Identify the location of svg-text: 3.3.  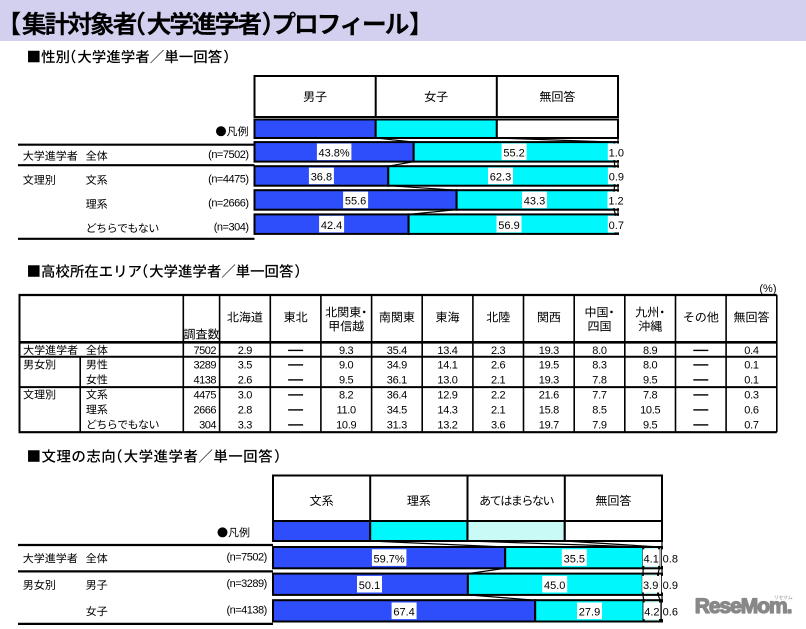
(245, 426).